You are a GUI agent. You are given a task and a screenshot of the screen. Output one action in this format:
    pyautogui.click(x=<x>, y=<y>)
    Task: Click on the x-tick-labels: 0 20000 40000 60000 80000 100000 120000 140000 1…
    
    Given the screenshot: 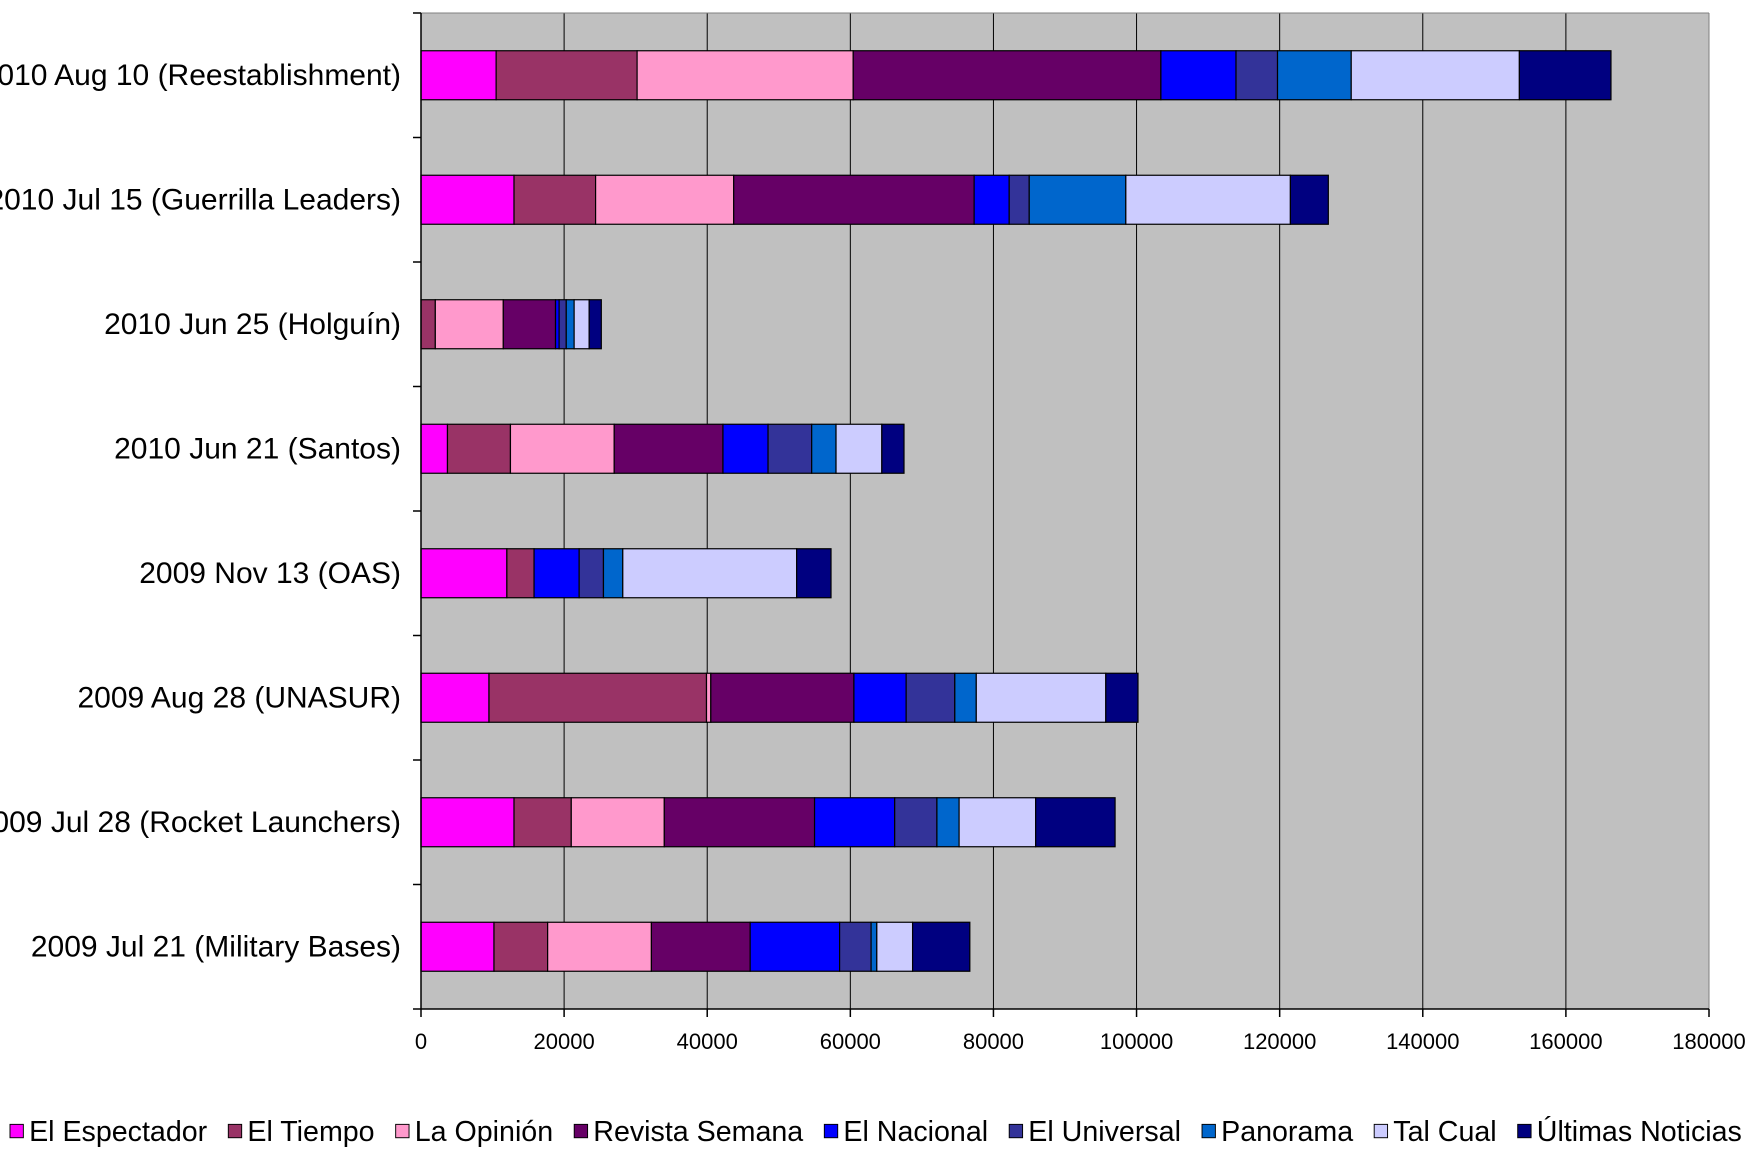 What is the action you would take?
    pyautogui.click(x=1080, y=1041)
    